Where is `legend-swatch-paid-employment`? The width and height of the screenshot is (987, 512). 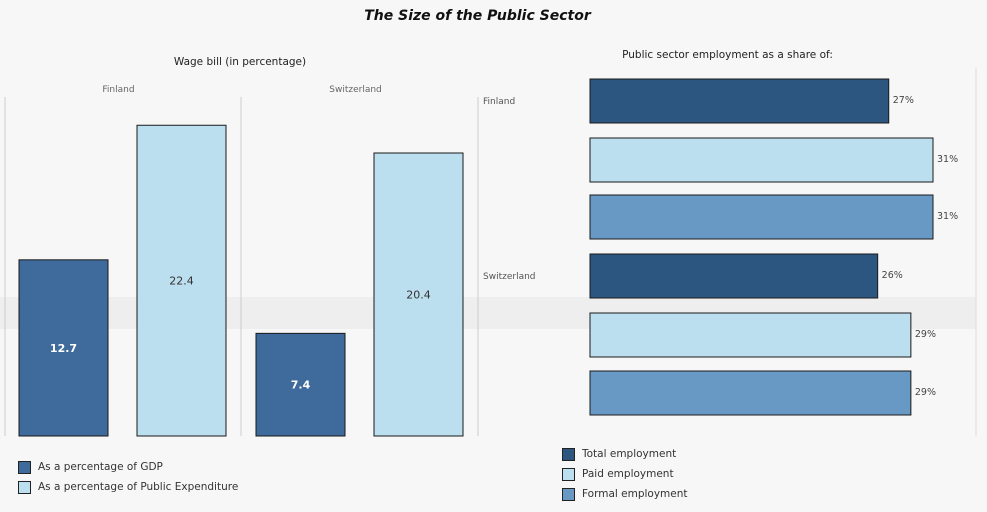
legend-swatch-paid-employment is located at coordinates (568, 474).